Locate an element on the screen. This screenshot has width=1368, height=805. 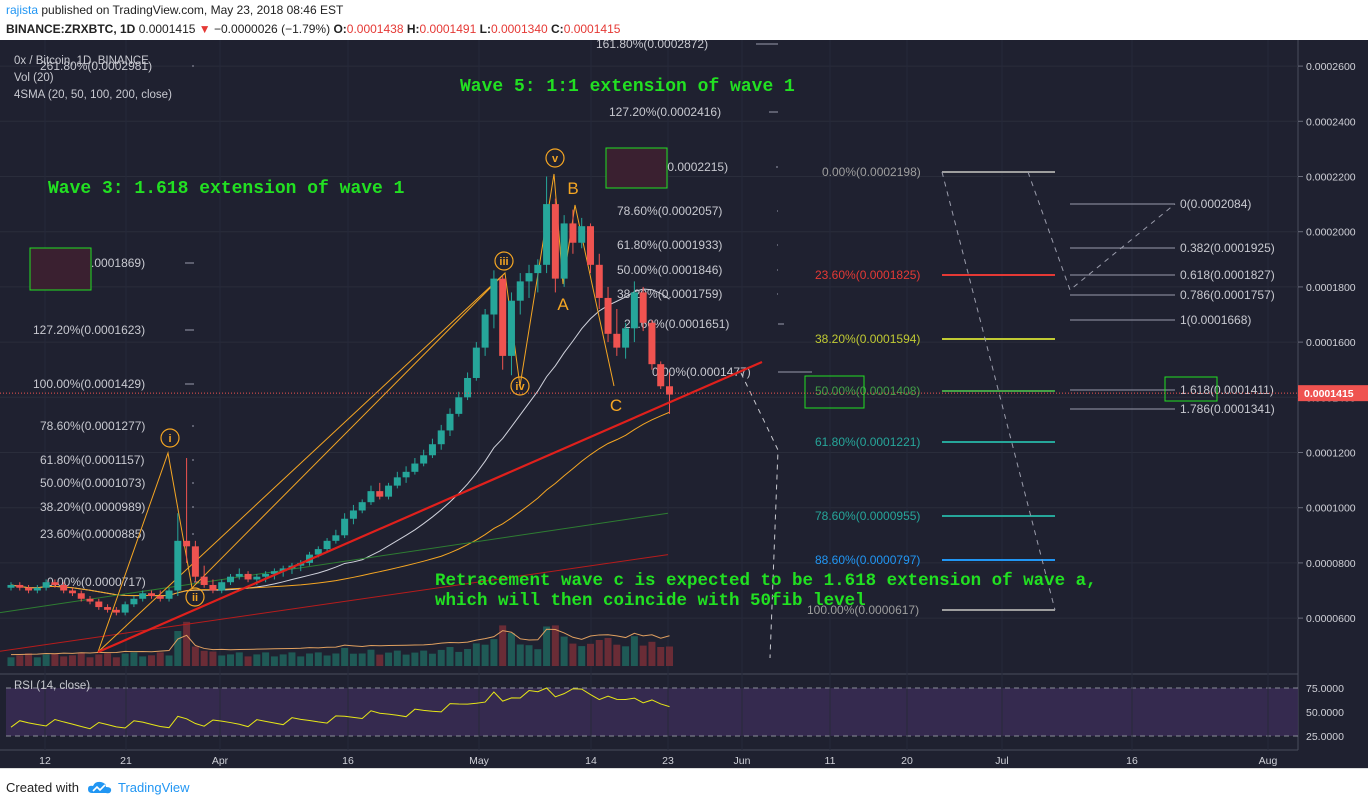
time-tick-label: Aug is located at coordinates (1268, 761).